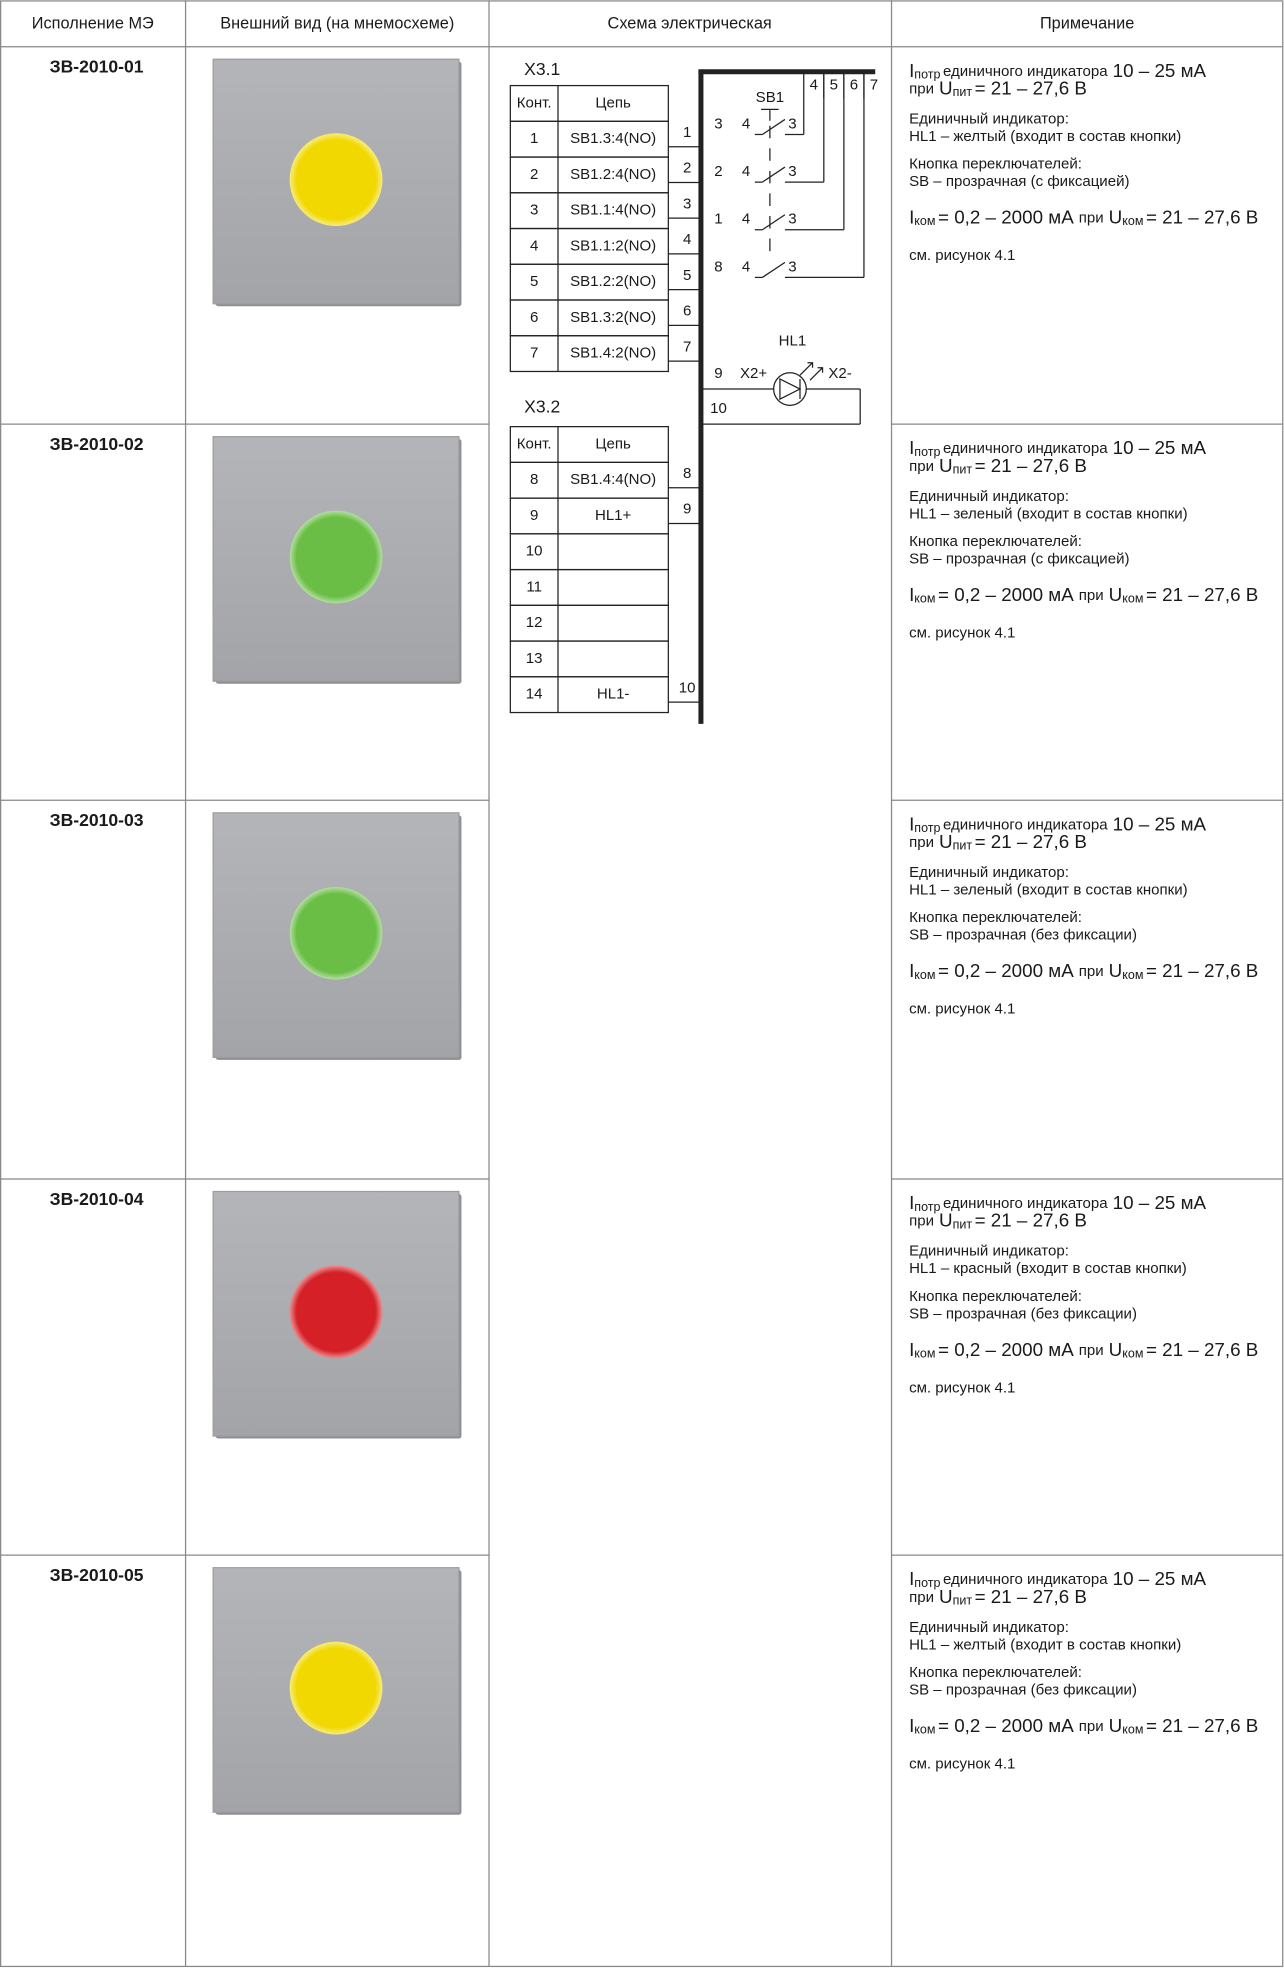 This screenshot has height=1968, width=1284. What do you see at coordinates (774, 174) in the screenshot?
I see `line` at bounding box center [774, 174].